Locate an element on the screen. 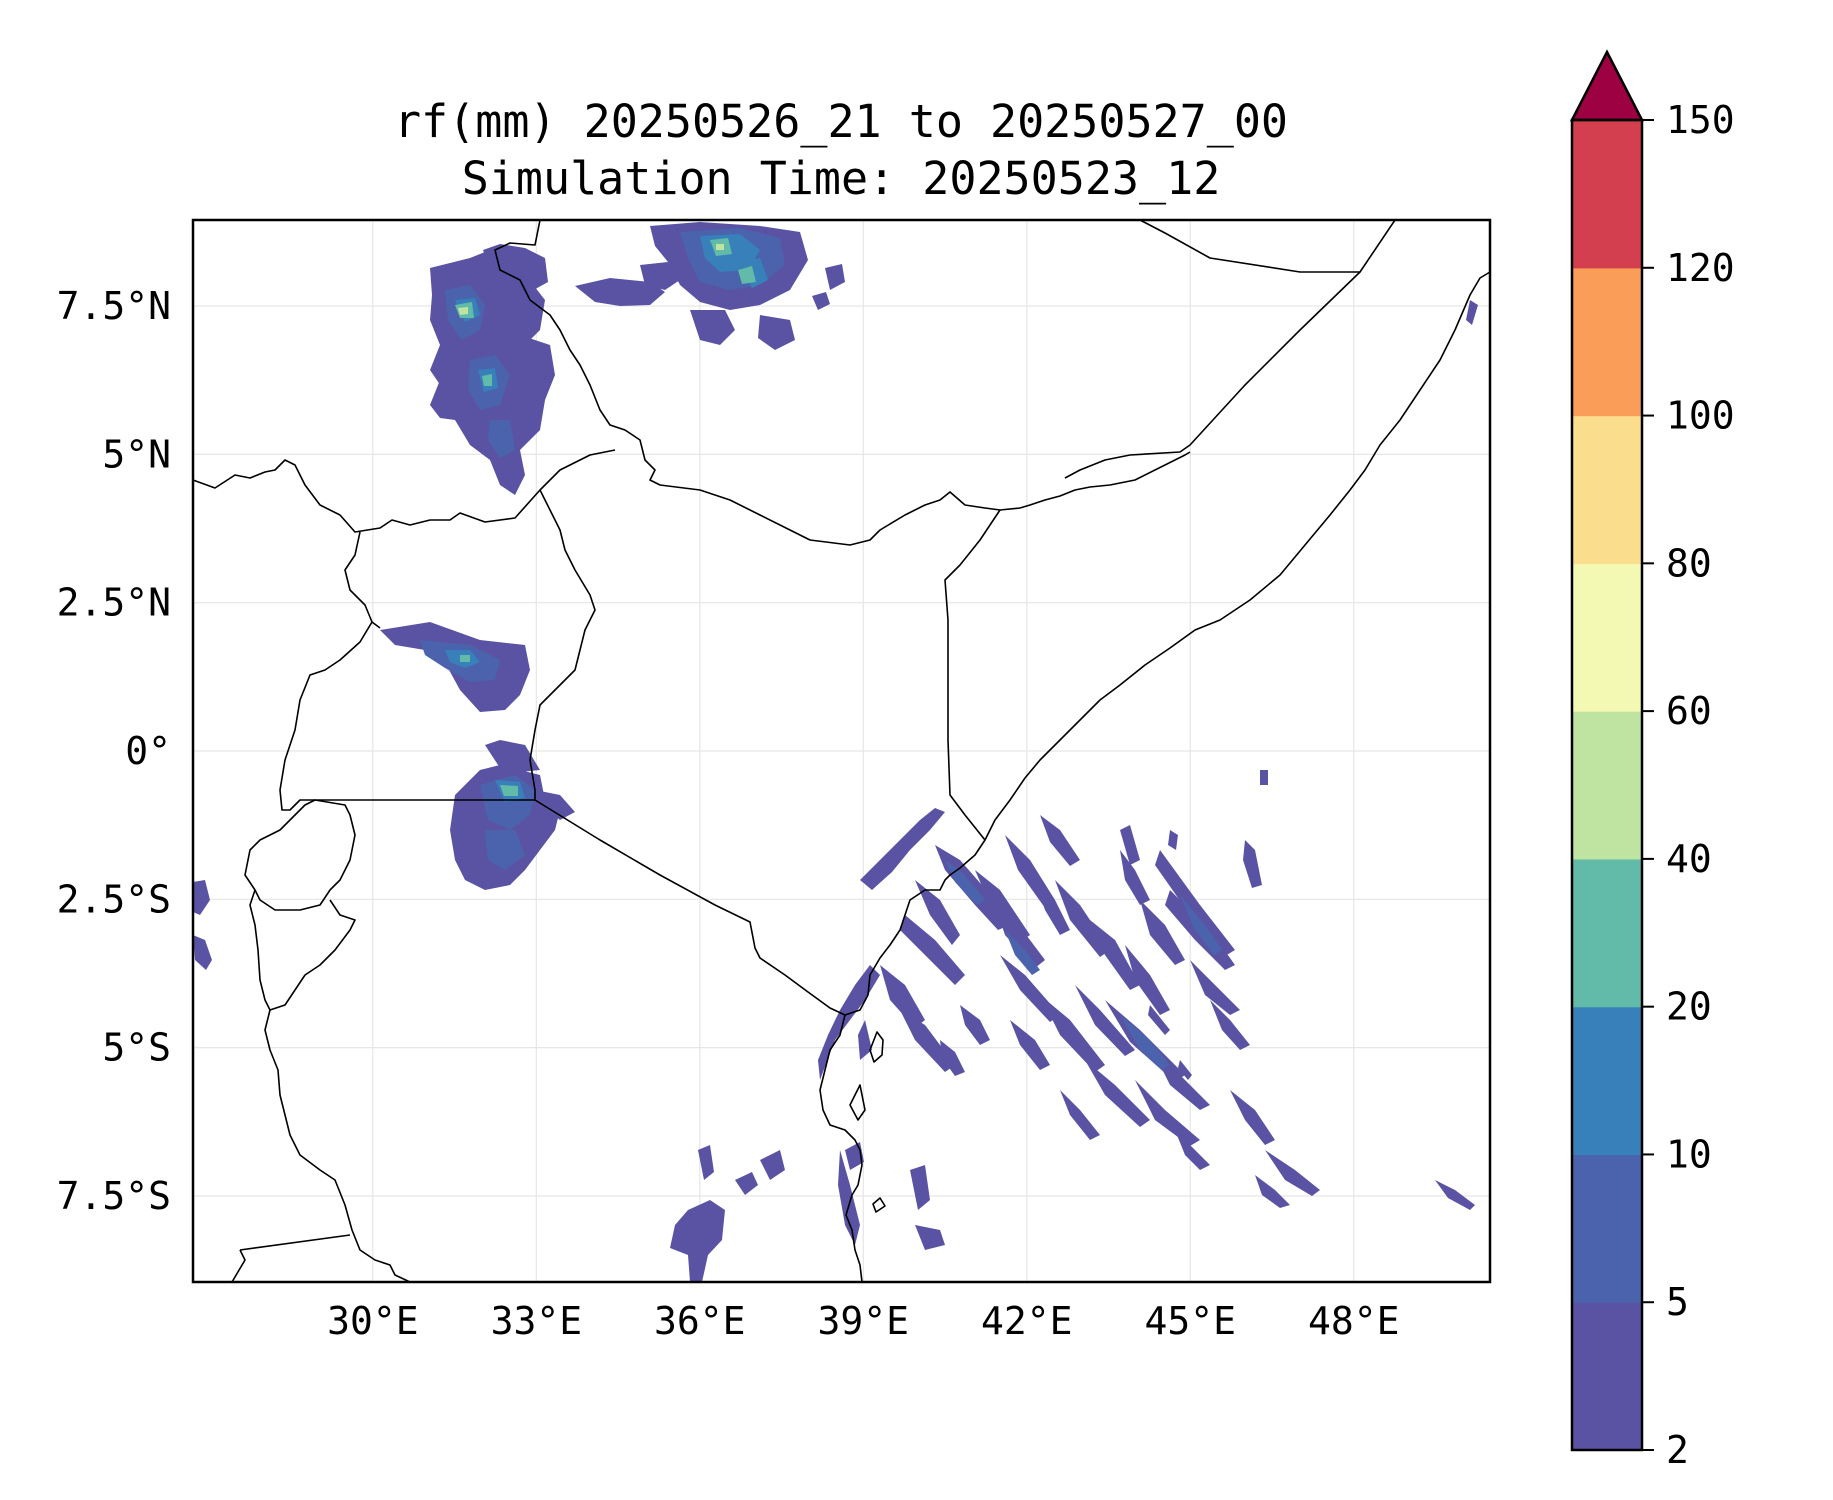 Image resolution: width=1833 pixels, height=1500 pixels. colorbar-tick-label: 120 is located at coordinates (1700, 268).